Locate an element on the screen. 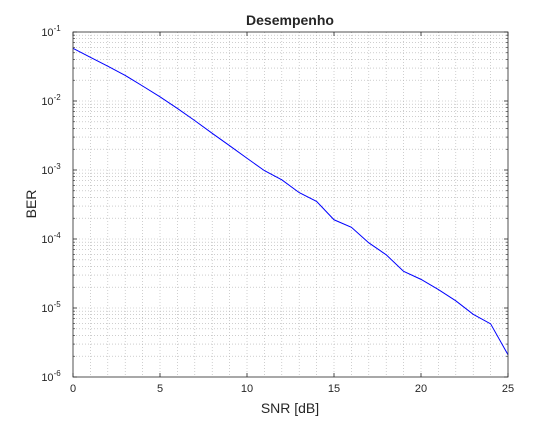 This screenshot has width=560, height=425. y-tick-label: 10⁻⁶ is located at coordinates (51, 376).